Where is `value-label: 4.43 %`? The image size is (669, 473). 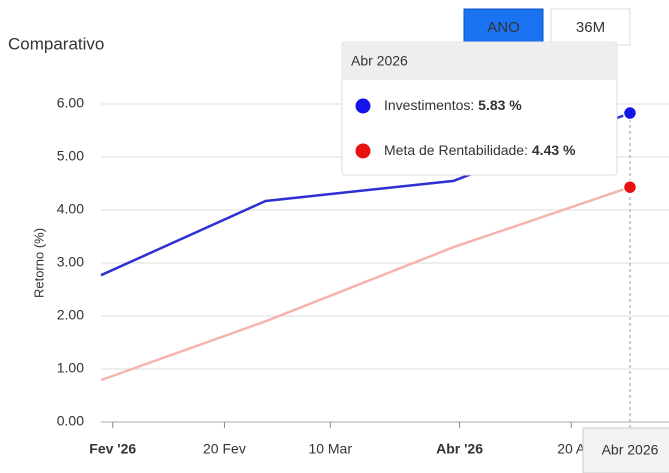
value-label: 4.43 % is located at coordinates (554, 150).